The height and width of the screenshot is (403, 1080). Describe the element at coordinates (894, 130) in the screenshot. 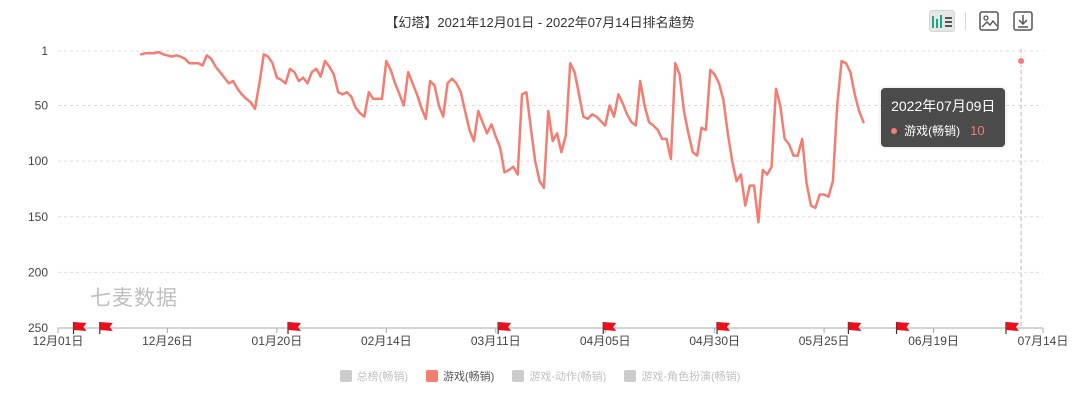

I see `series-dot` at that location.